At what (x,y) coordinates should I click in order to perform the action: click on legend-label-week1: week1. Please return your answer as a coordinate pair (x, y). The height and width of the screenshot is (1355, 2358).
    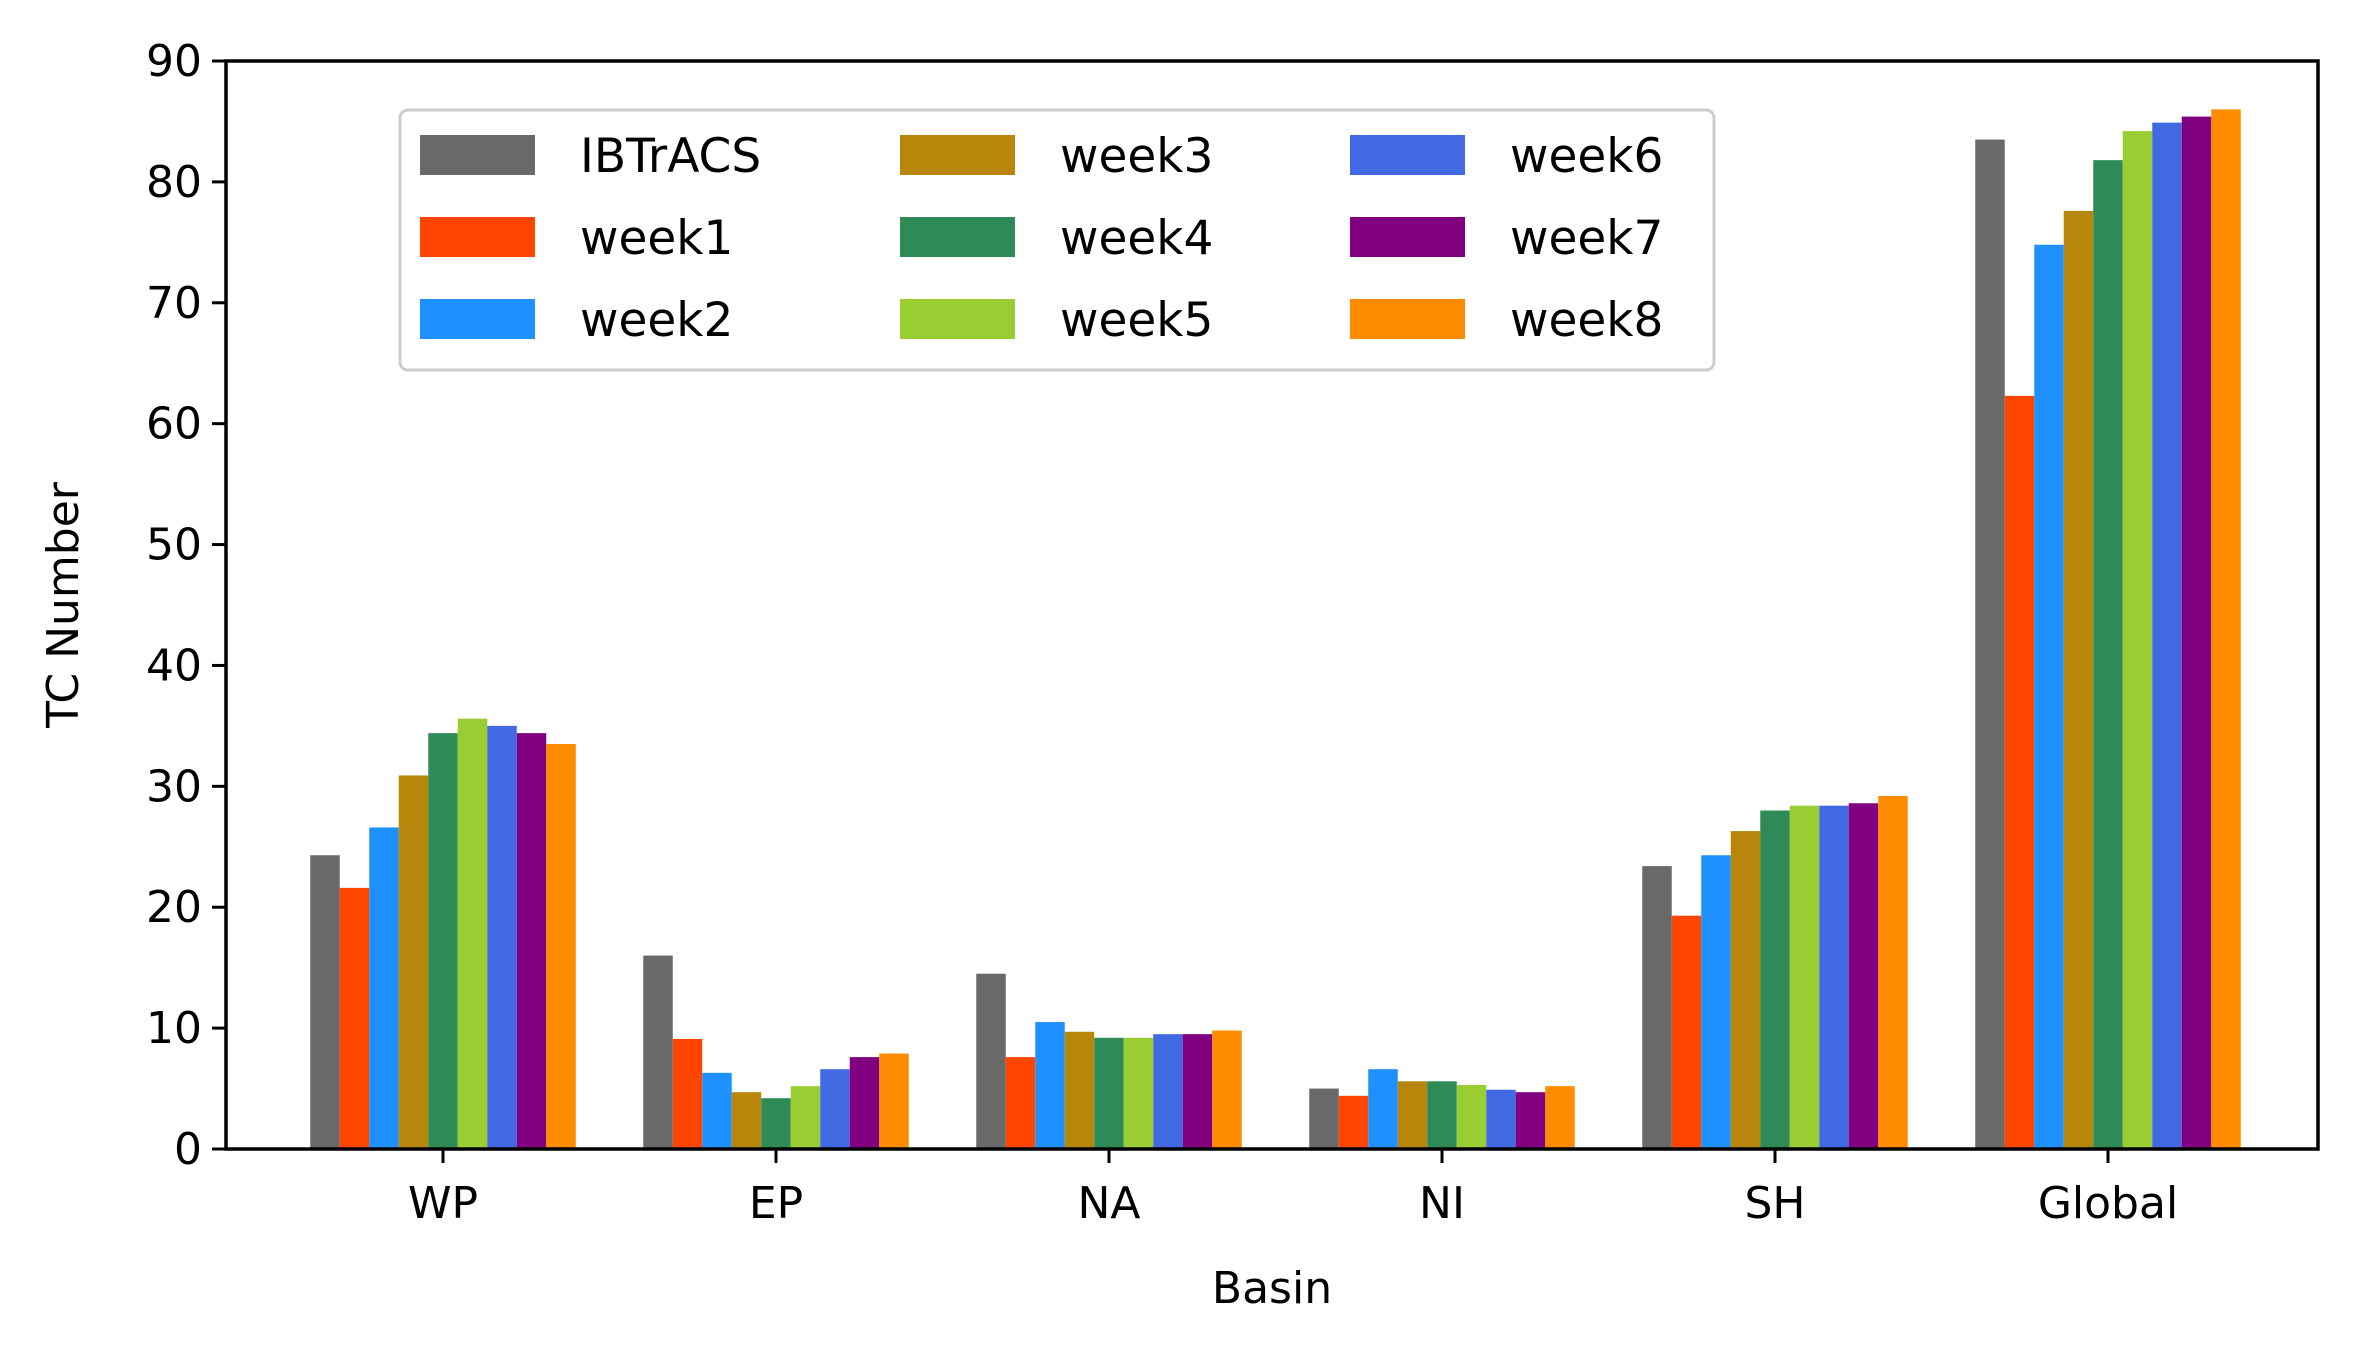
    Looking at the image, I should click on (656, 238).